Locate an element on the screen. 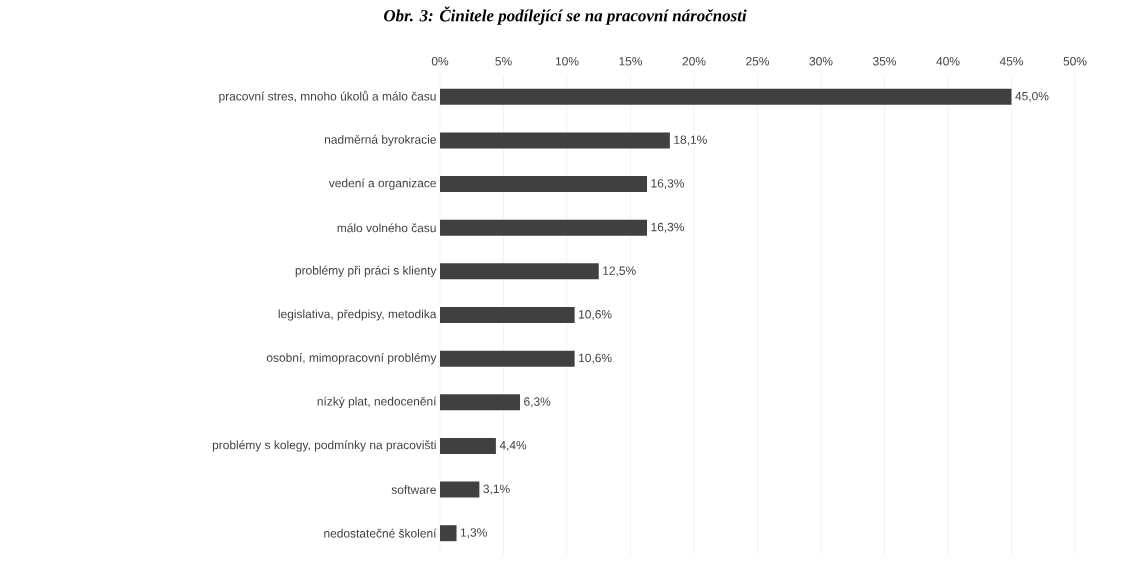 The height and width of the screenshot is (563, 1129). x-tick-label: 10% is located at coordinates (567, 61).